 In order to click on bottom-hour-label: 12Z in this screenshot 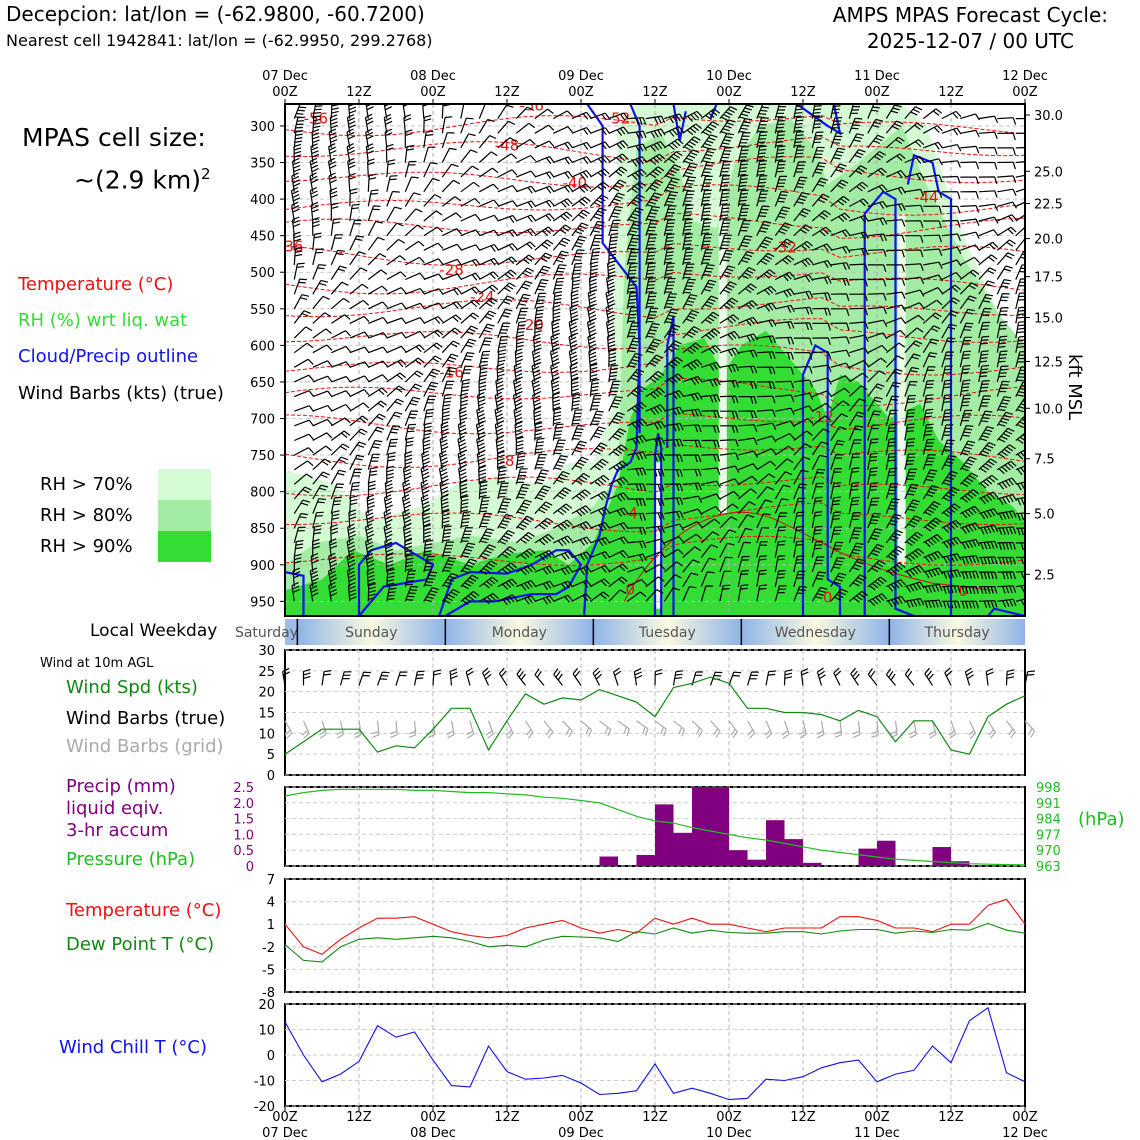, I will do `click(951, 1117)`.